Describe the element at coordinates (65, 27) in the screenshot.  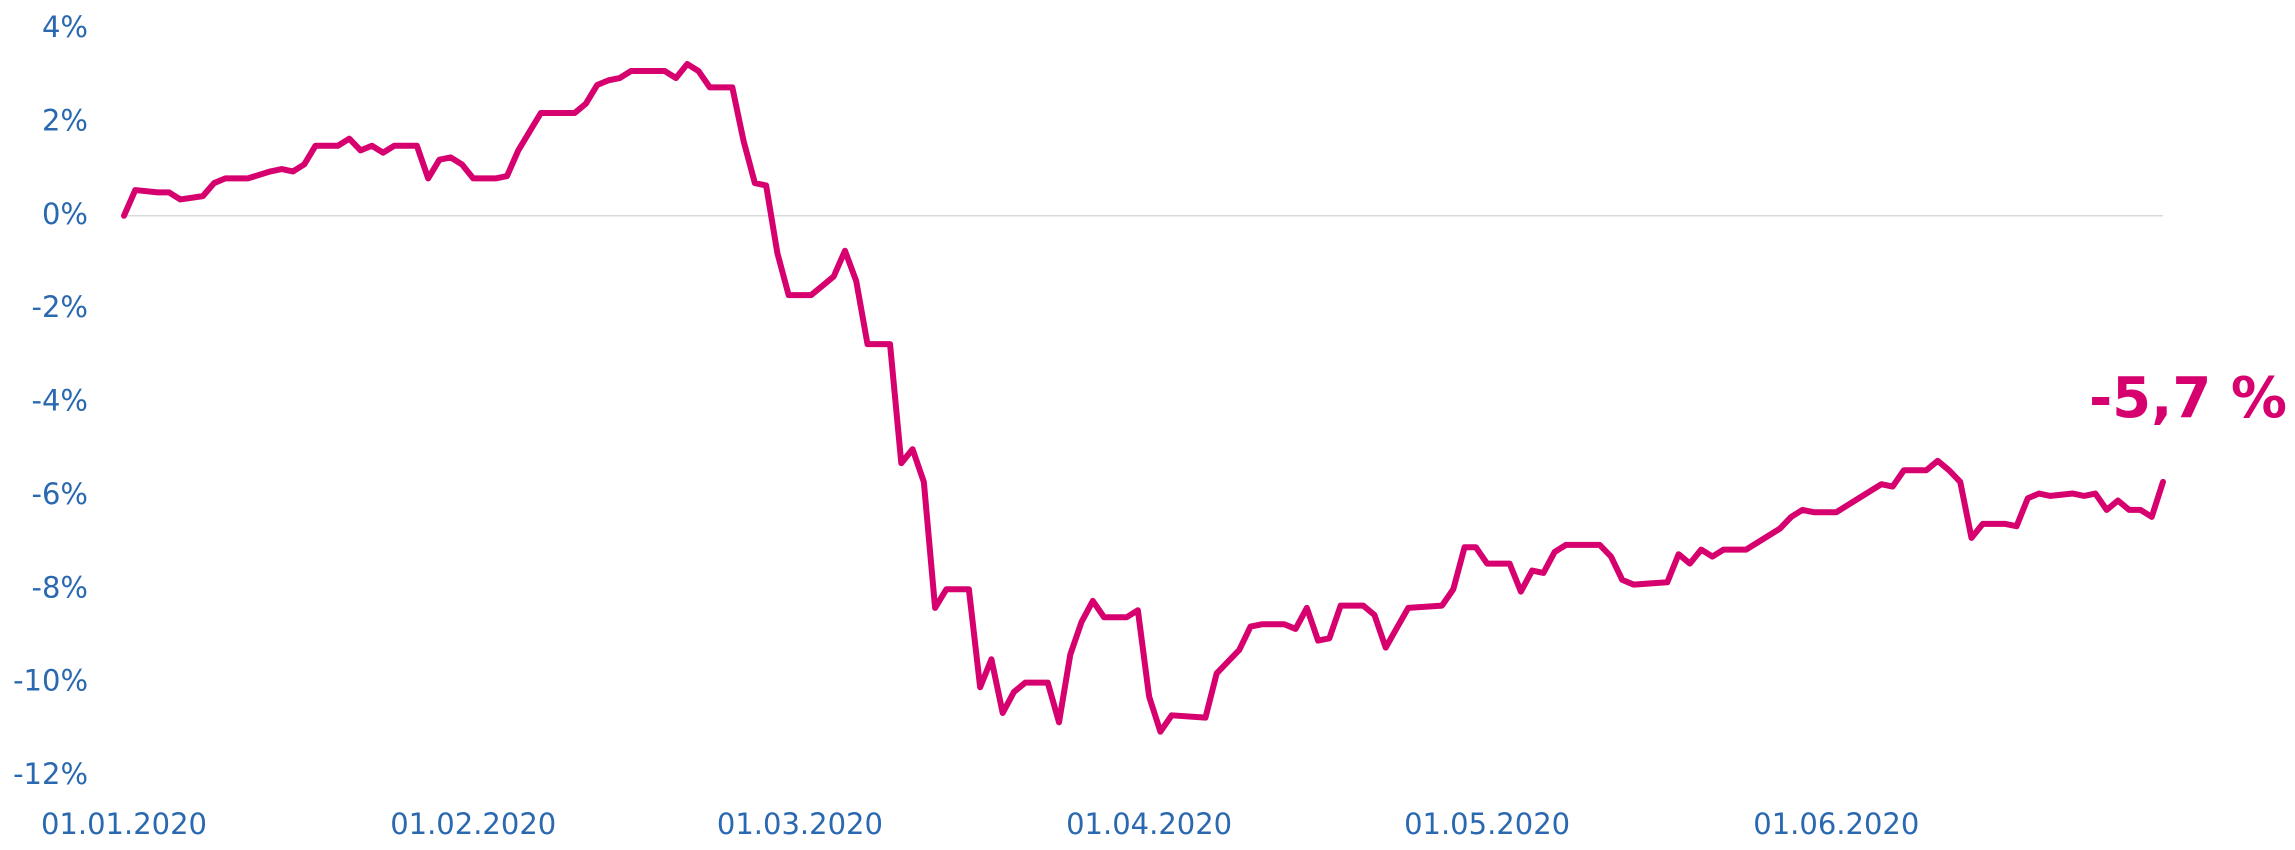
I see `y-tick-label: 4%` at that location.